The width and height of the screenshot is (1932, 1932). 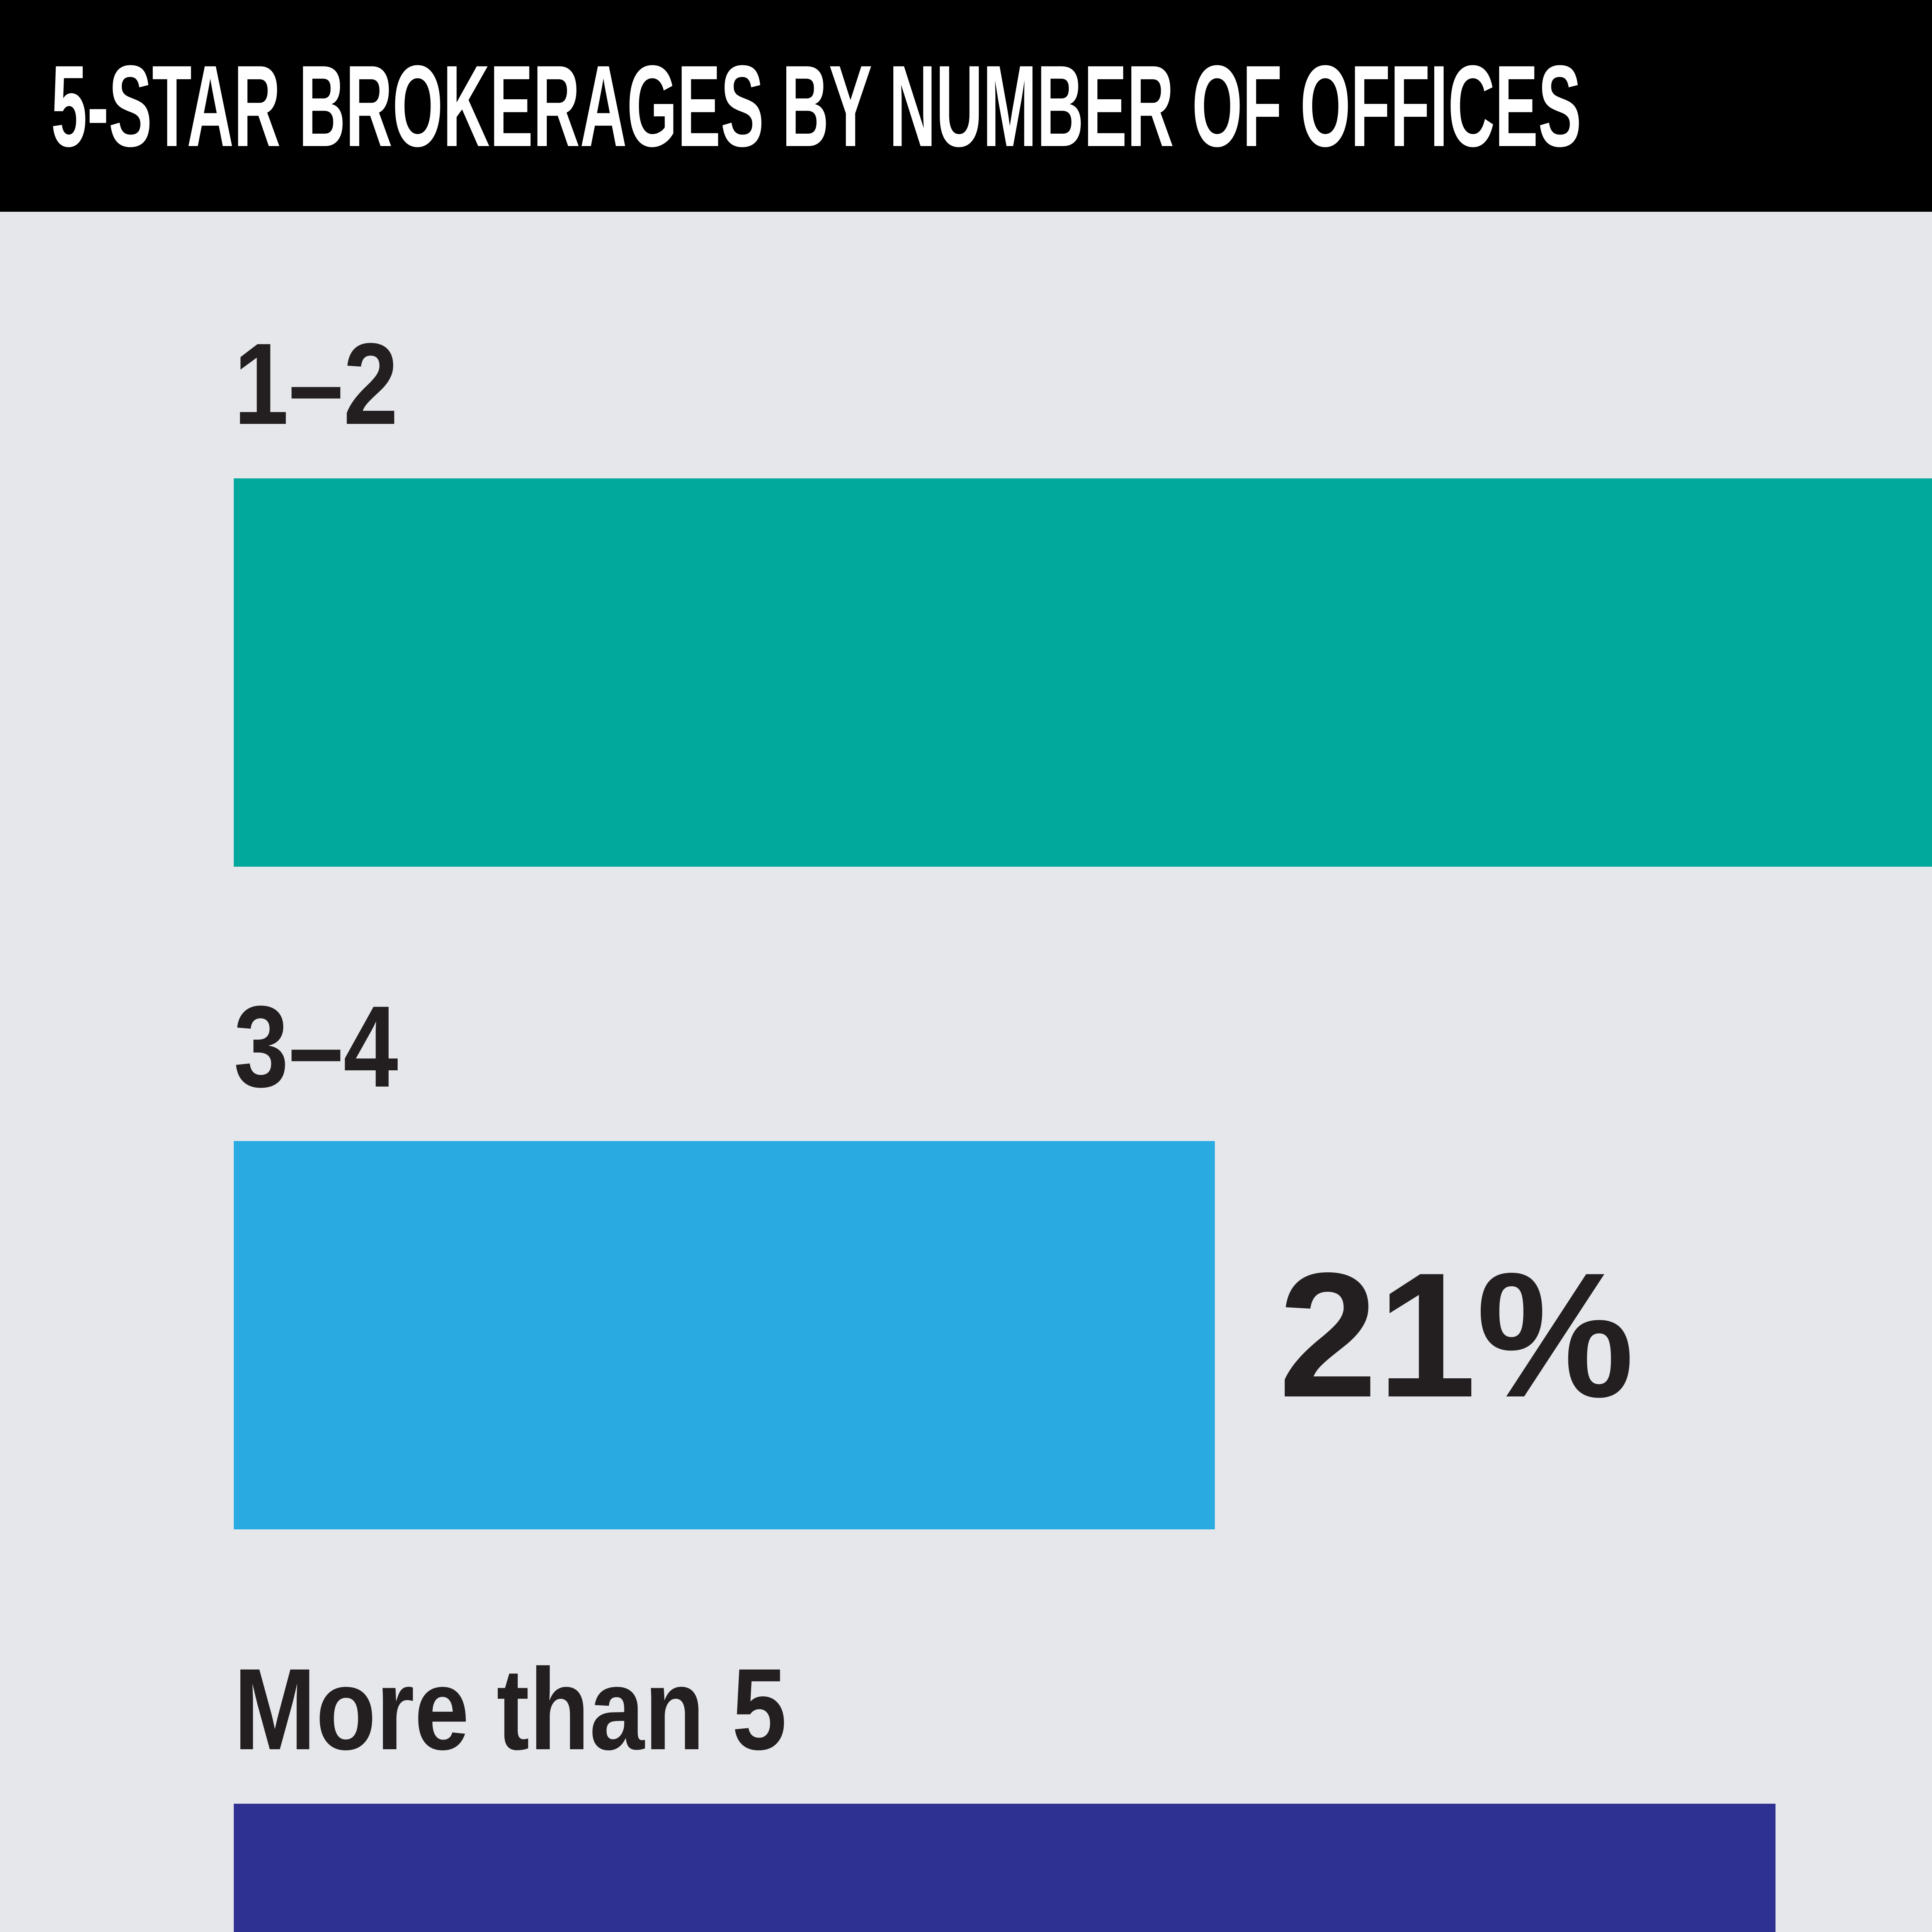 What do you see at coordinates (1885, 1921) in the screenshot?
I see `bar-value-label: 33%` at bounding box center [1885, 1921].